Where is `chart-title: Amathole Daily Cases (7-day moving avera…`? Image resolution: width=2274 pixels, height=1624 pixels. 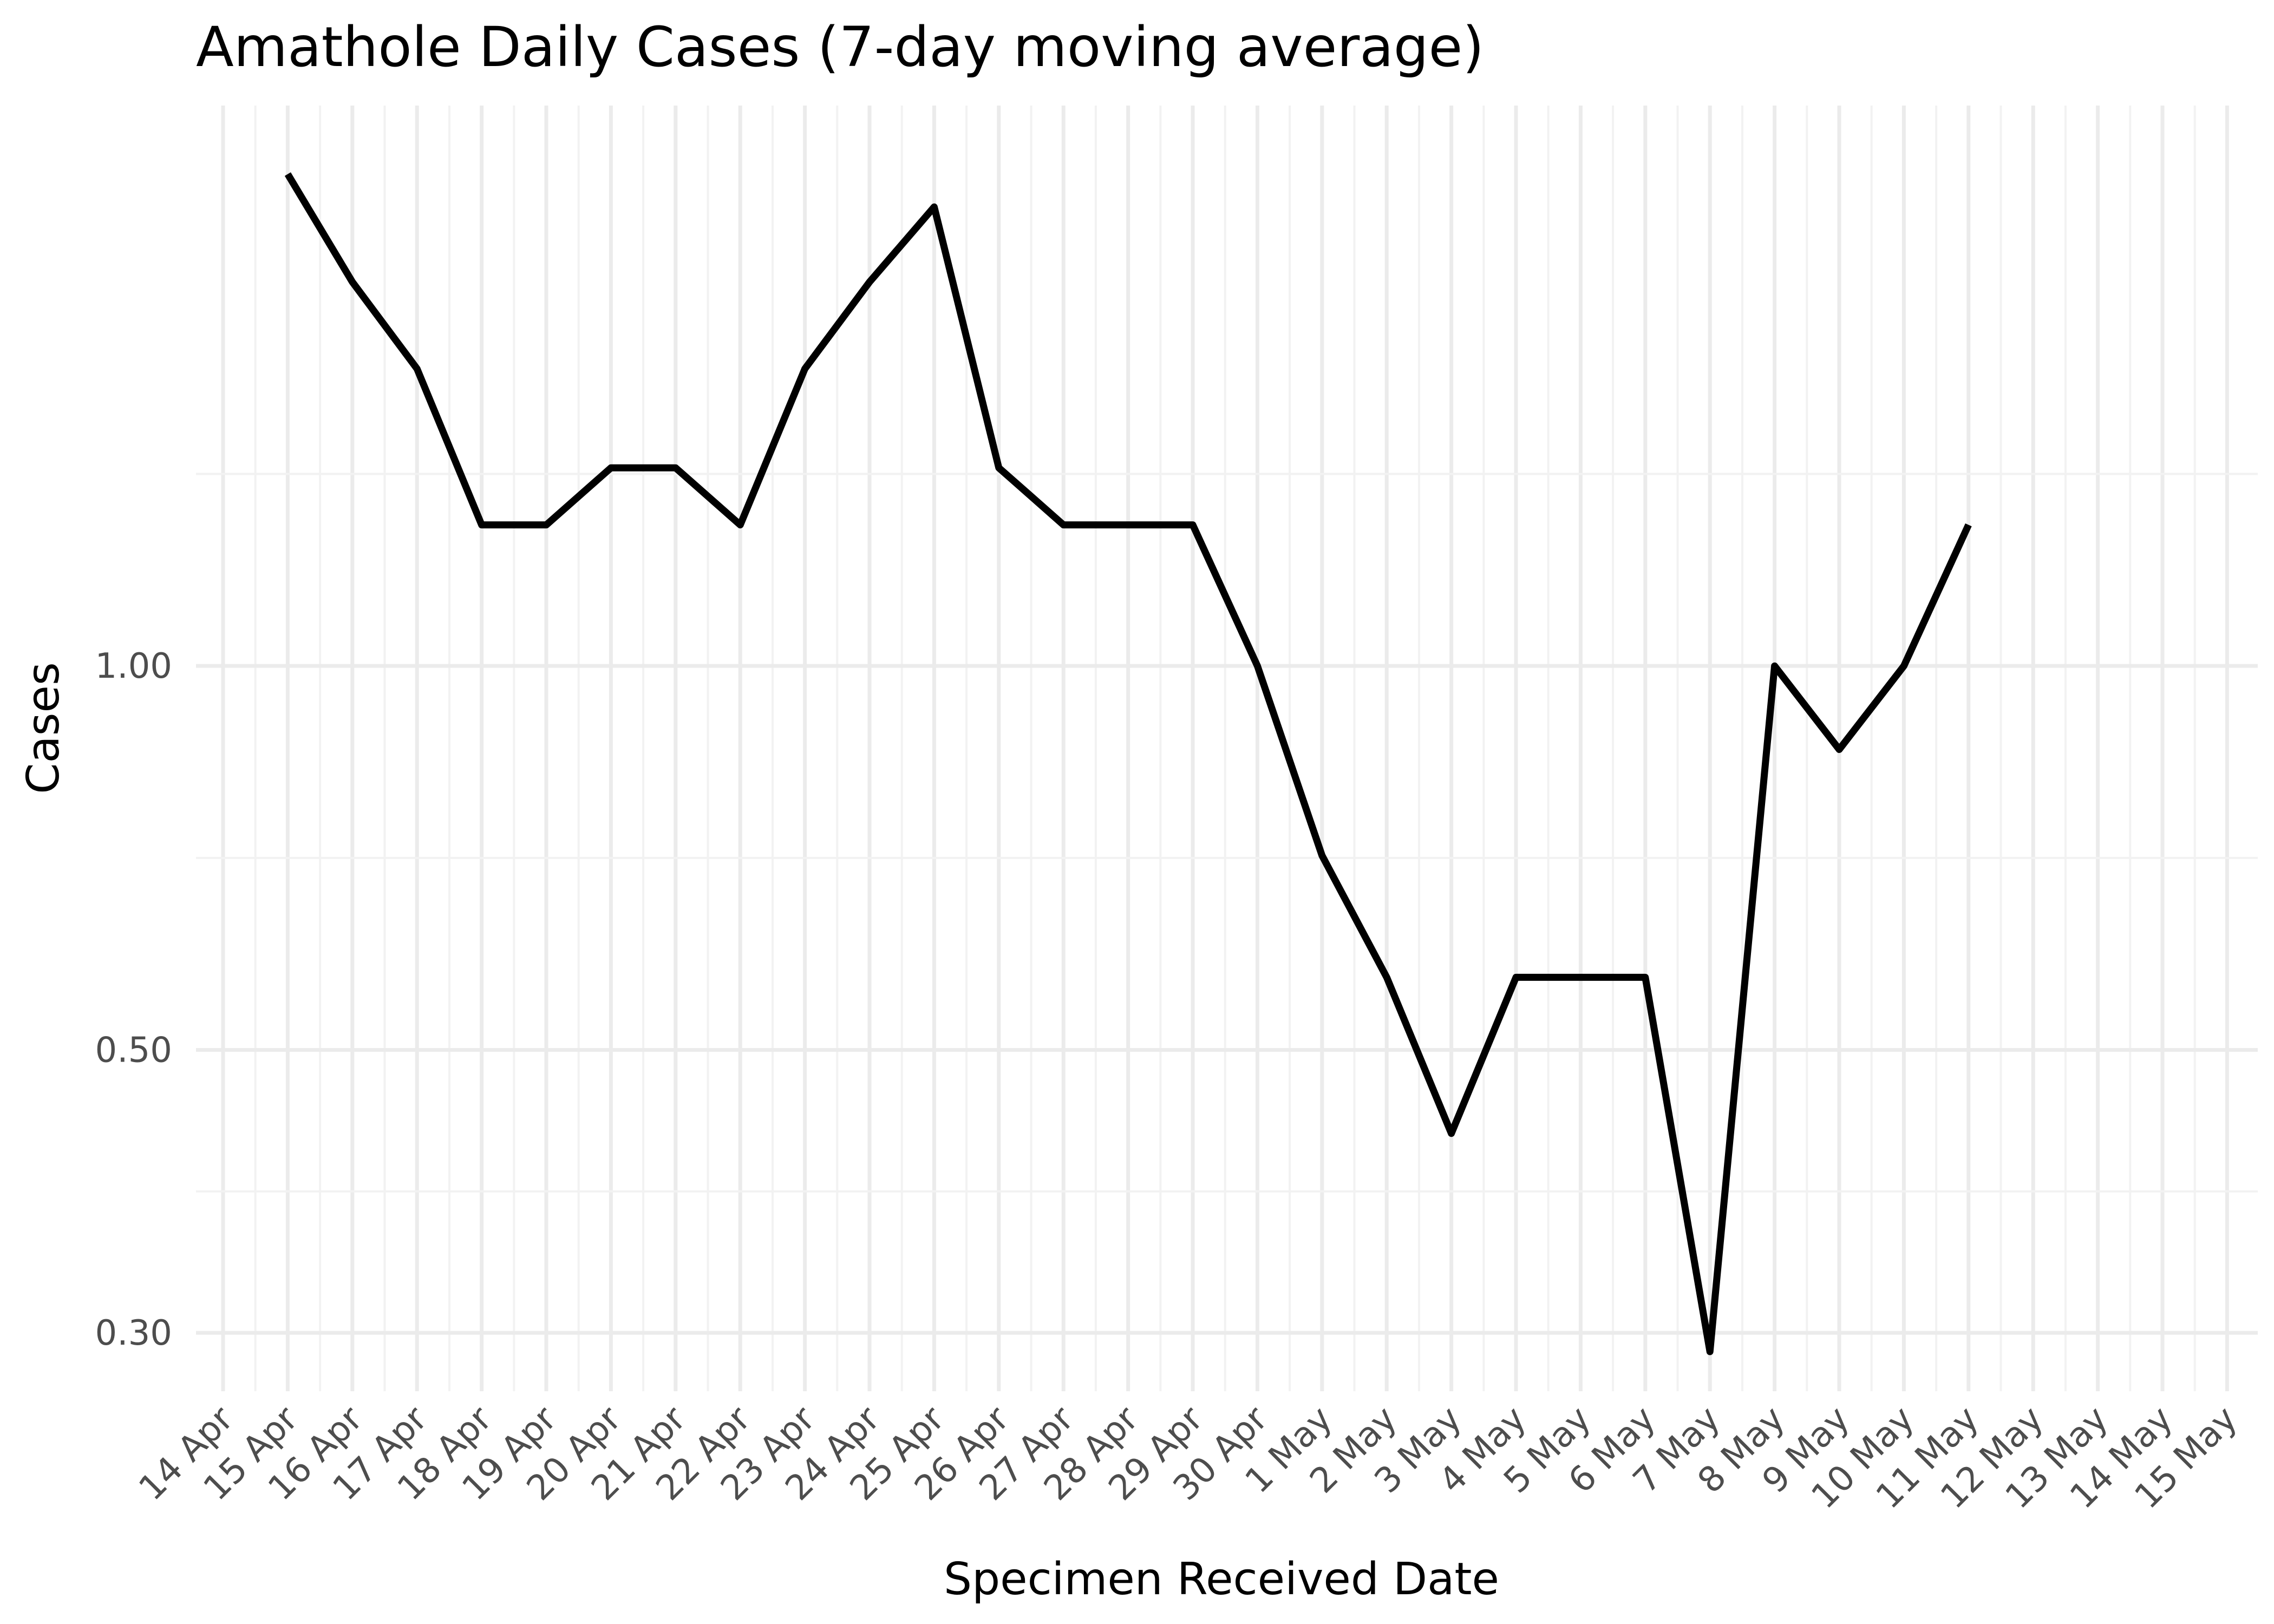 chart-title: Amathole Daily Cases (7-day moving avera… is located at coordinates (840, 47).